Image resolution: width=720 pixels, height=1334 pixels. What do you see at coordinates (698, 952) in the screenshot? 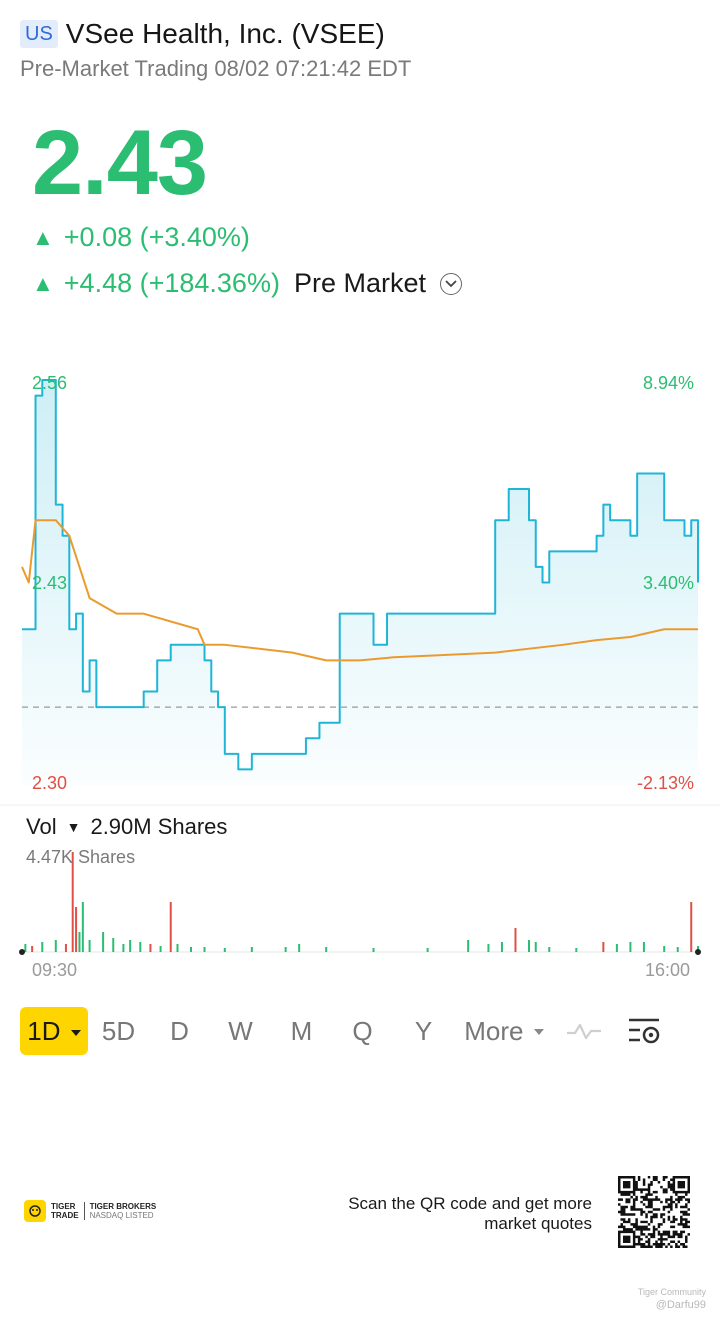
I see `volume-end-dot` at bounding box center [698, 952].